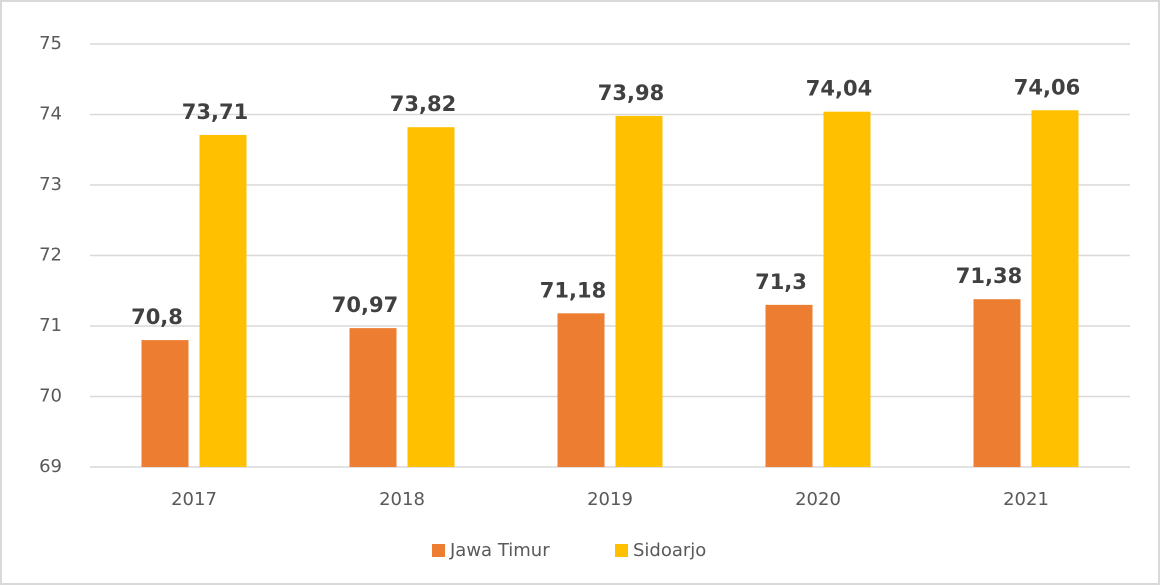  Describe the element at coordinates (194, 499) in the screenshot. I see `x-tick-label: 2017` at that location.